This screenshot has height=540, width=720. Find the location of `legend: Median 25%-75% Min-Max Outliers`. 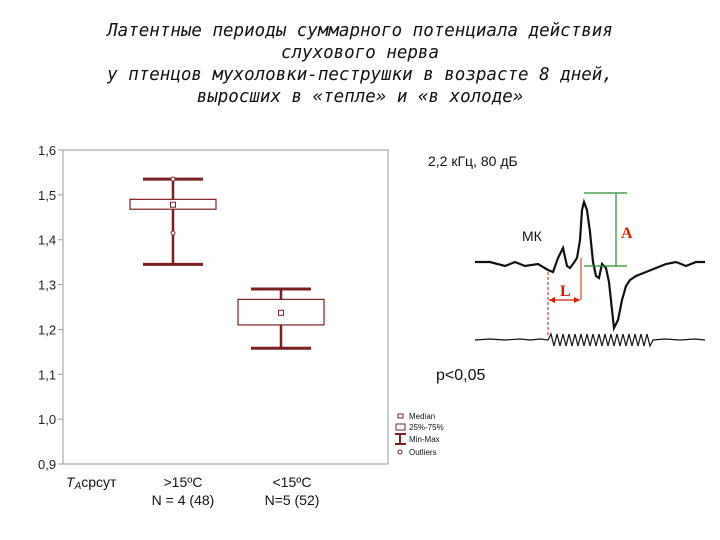

legend: Median 25%-75% Min-Max Outliers is located at coordinates (419, 434).